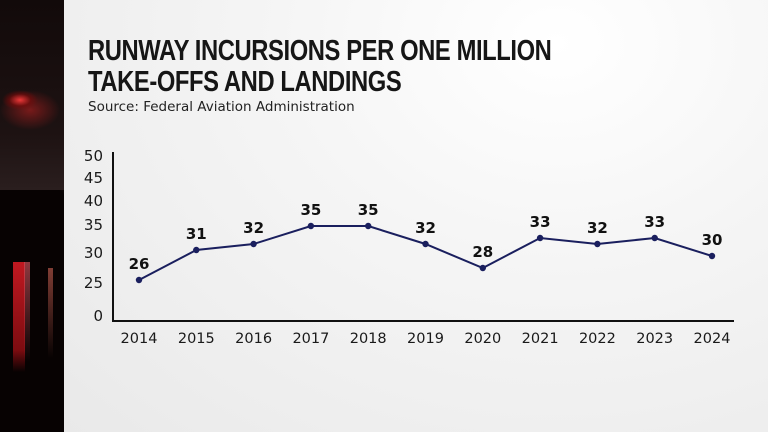  What do you see at coordinates (320, 51) in the screenshot?
I see `chart-title-line-1: RUNWAY INCURSIONS PER ONE MILLION` at bounding box center [320, 51].